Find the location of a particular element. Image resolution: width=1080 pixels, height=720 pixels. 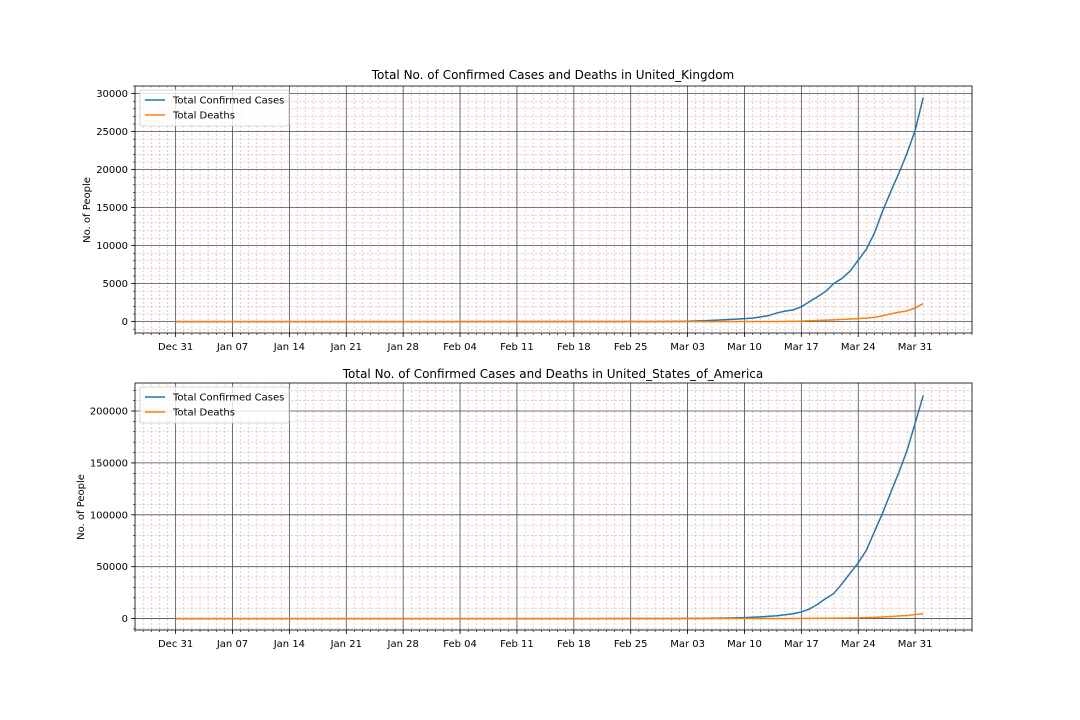

usa-x-tick-label: Feb 04 is located at coordinates (460, 644).